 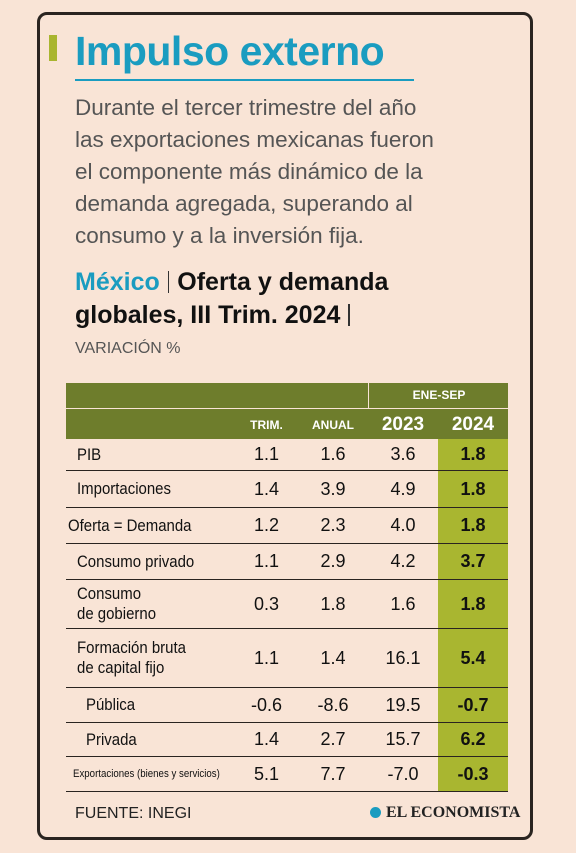 I want to click on cell: 15.7, so click(x=403, y=739).